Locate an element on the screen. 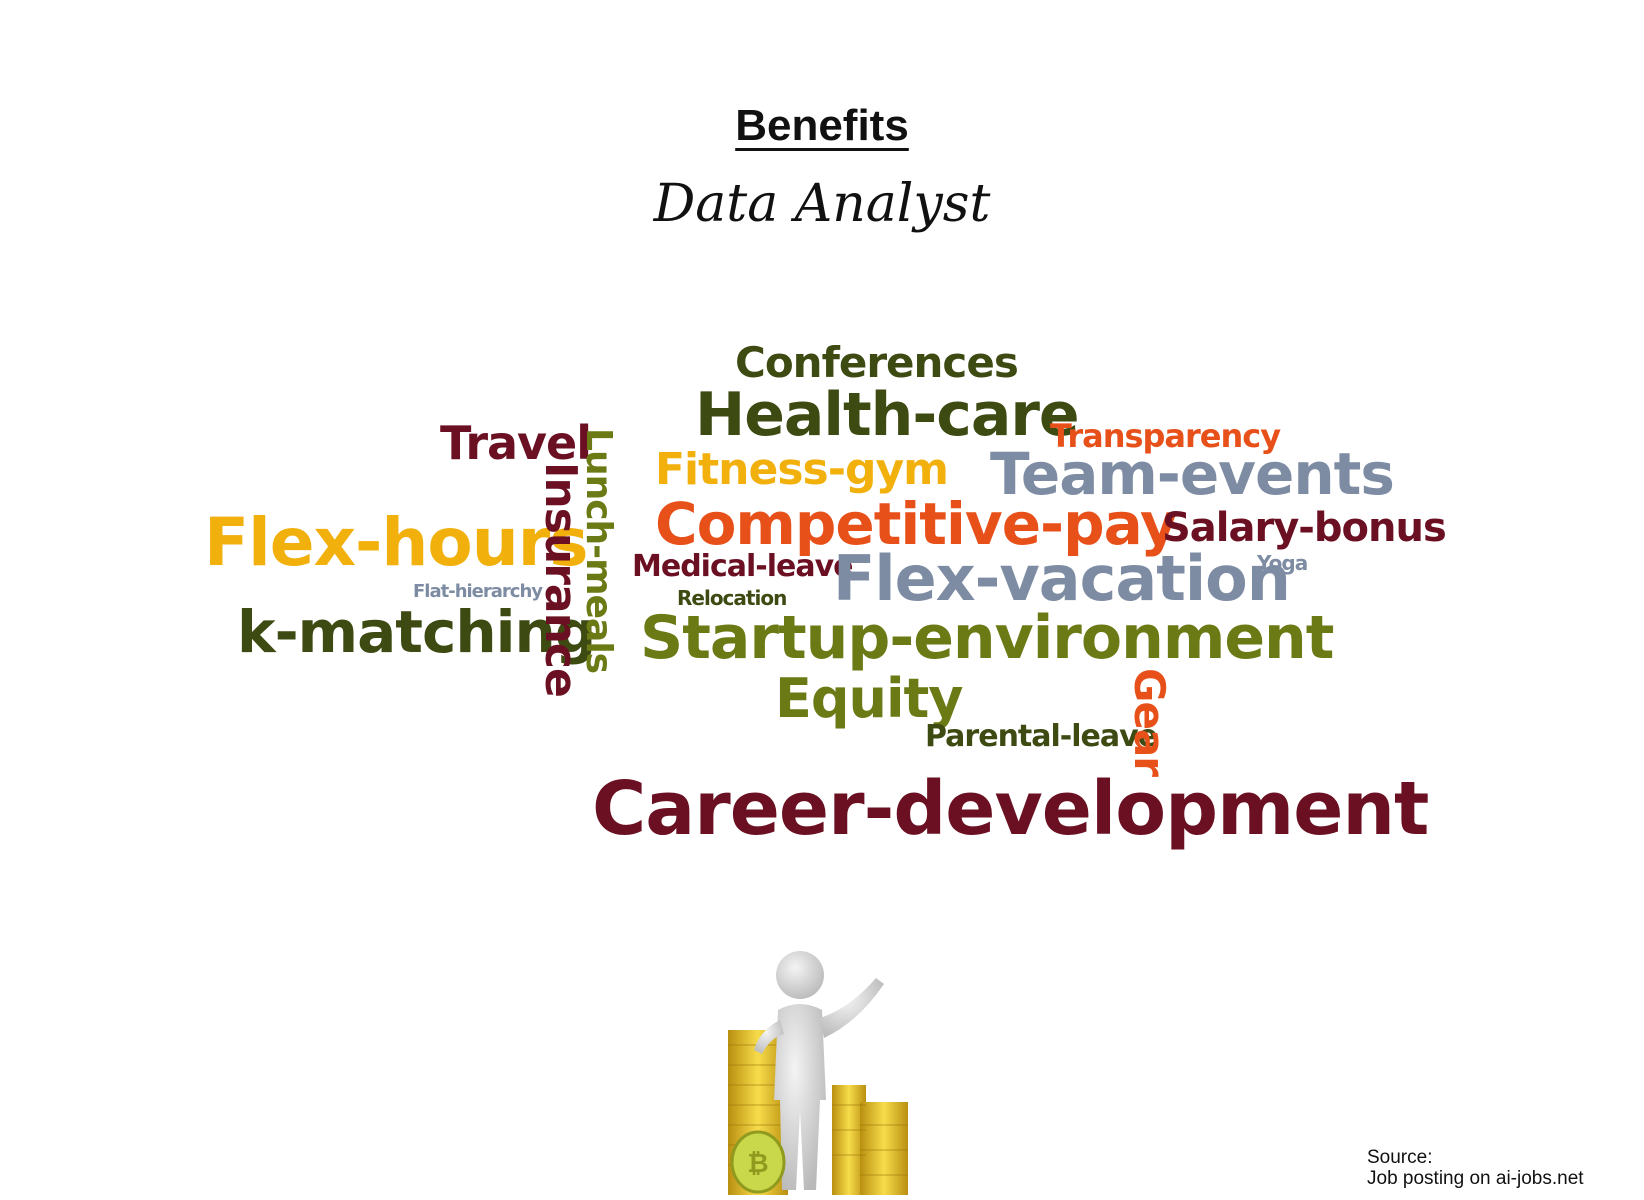 This screenshot has height=1200, width=1644. word-yoga: Yoga is located at coordinates (1282, 563).